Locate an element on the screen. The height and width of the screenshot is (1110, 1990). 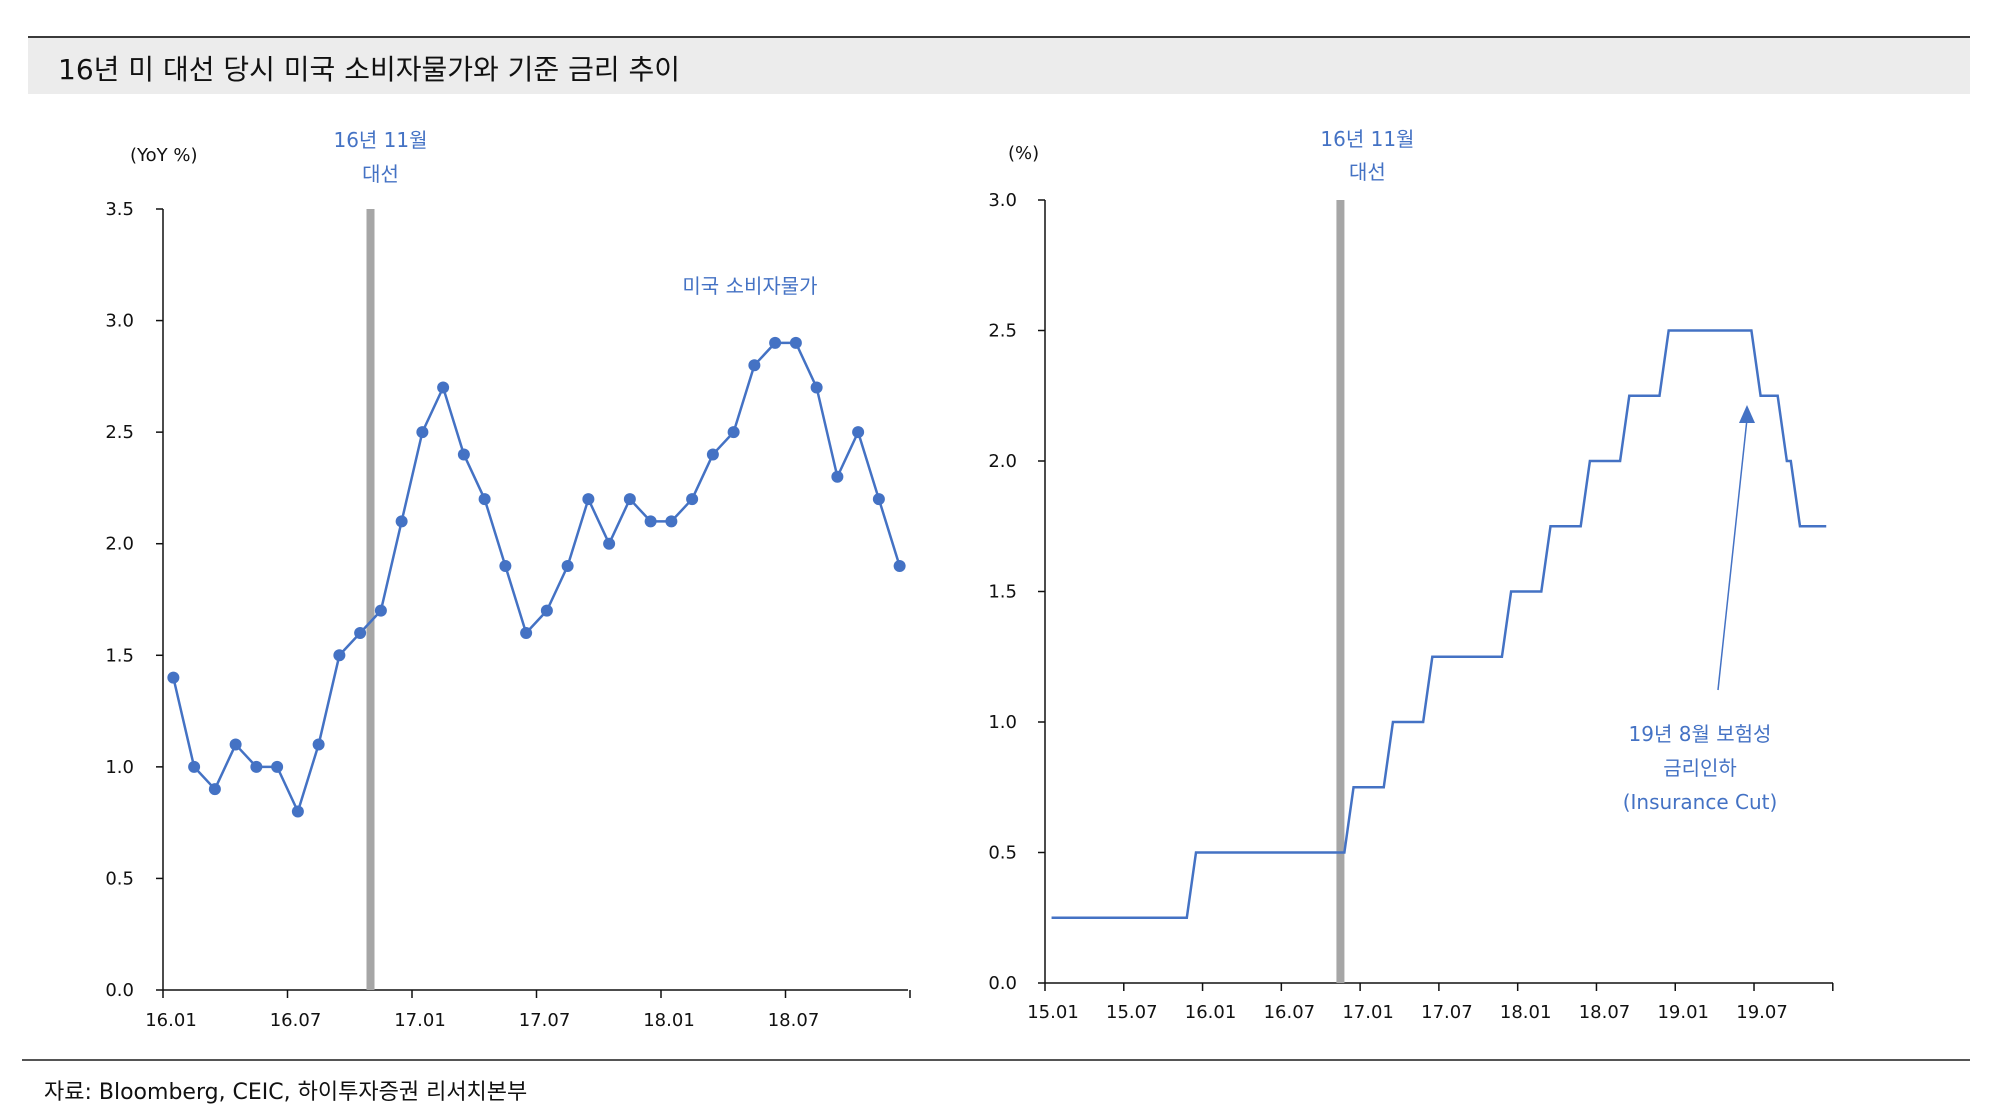
annotation-arrow-line is located at coordinates (1732, 554).